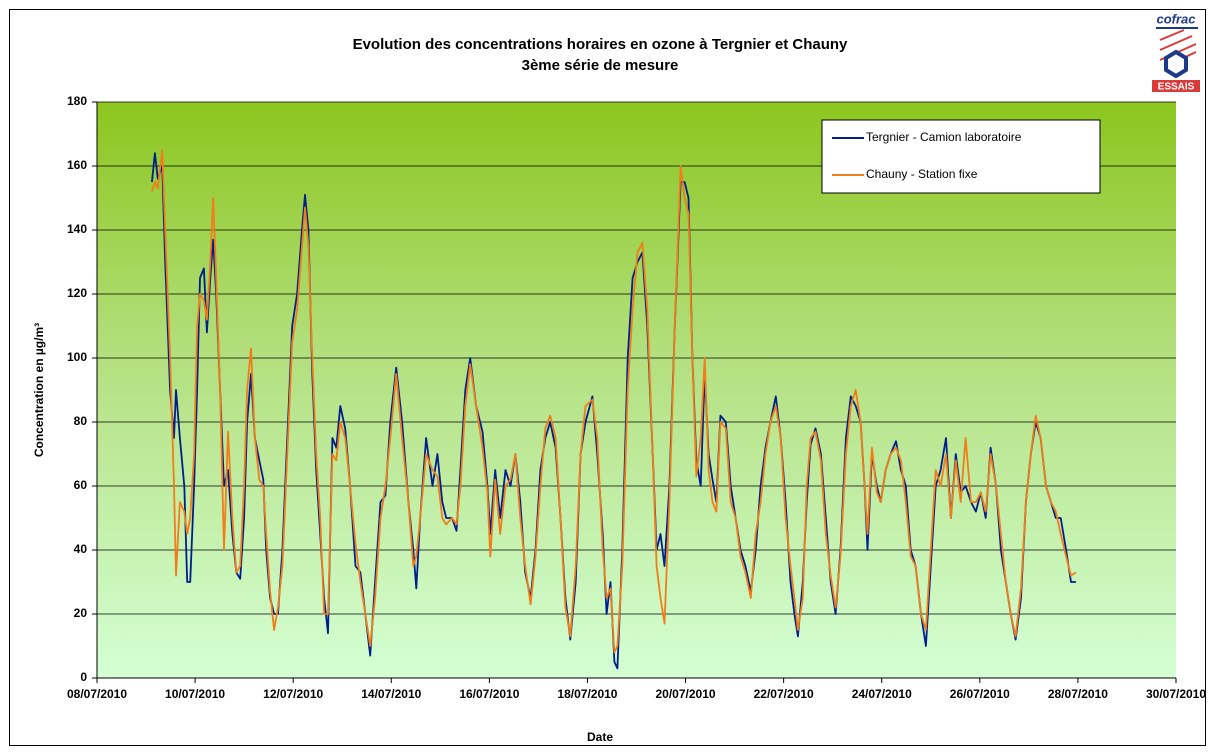 This screenshot has width=1212, height=753. I want to click on y-tick-label: 80, so click(81, 421).